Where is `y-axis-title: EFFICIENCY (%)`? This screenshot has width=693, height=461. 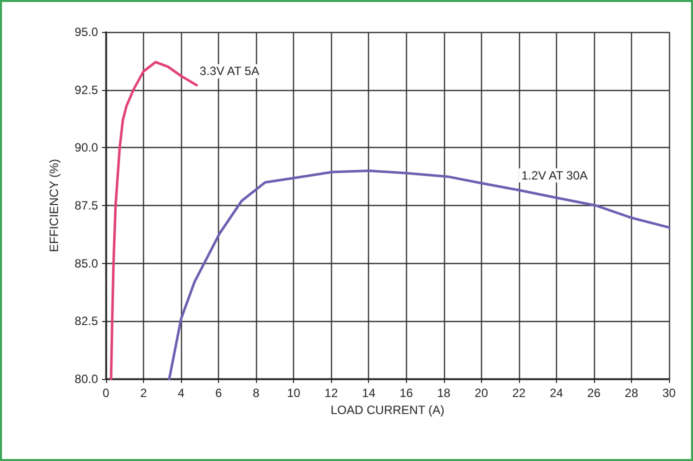
y-axis-title: EFFICIENCY (%) is located at coordinates (54, 205).